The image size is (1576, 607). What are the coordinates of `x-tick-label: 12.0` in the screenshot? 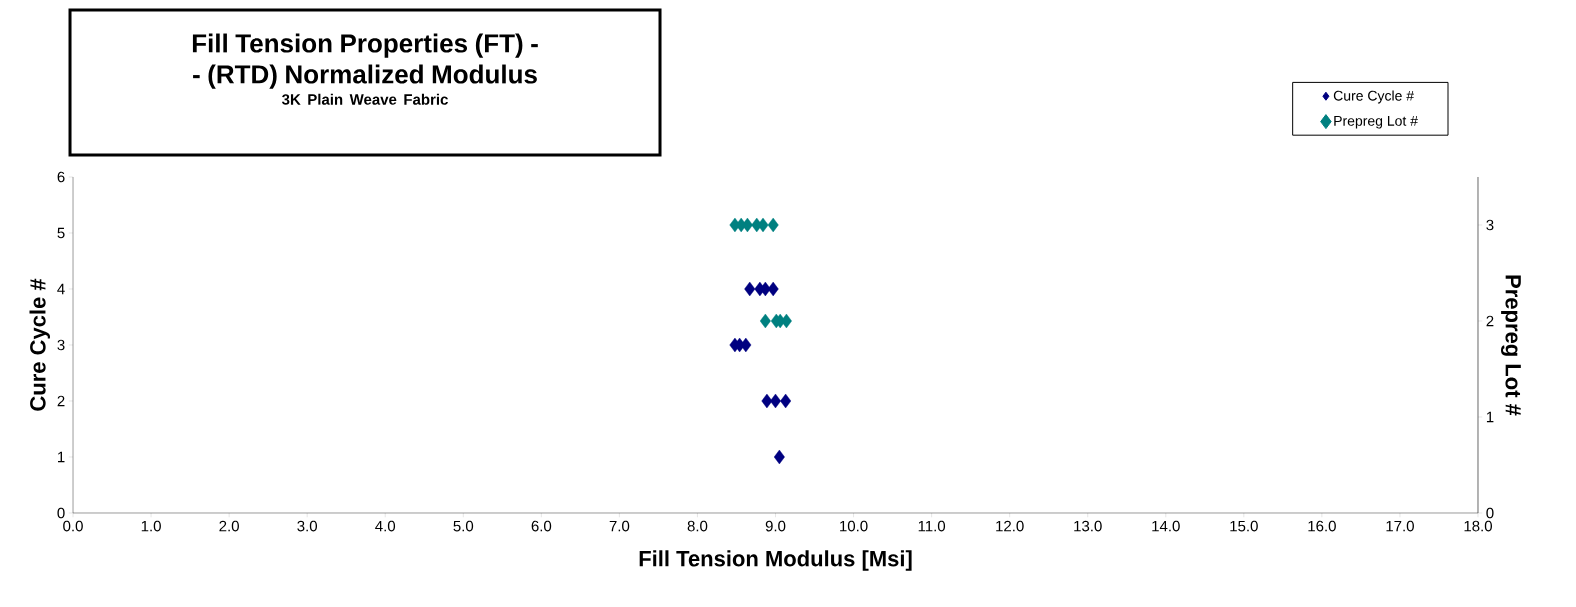 It's located at (1010, 526).